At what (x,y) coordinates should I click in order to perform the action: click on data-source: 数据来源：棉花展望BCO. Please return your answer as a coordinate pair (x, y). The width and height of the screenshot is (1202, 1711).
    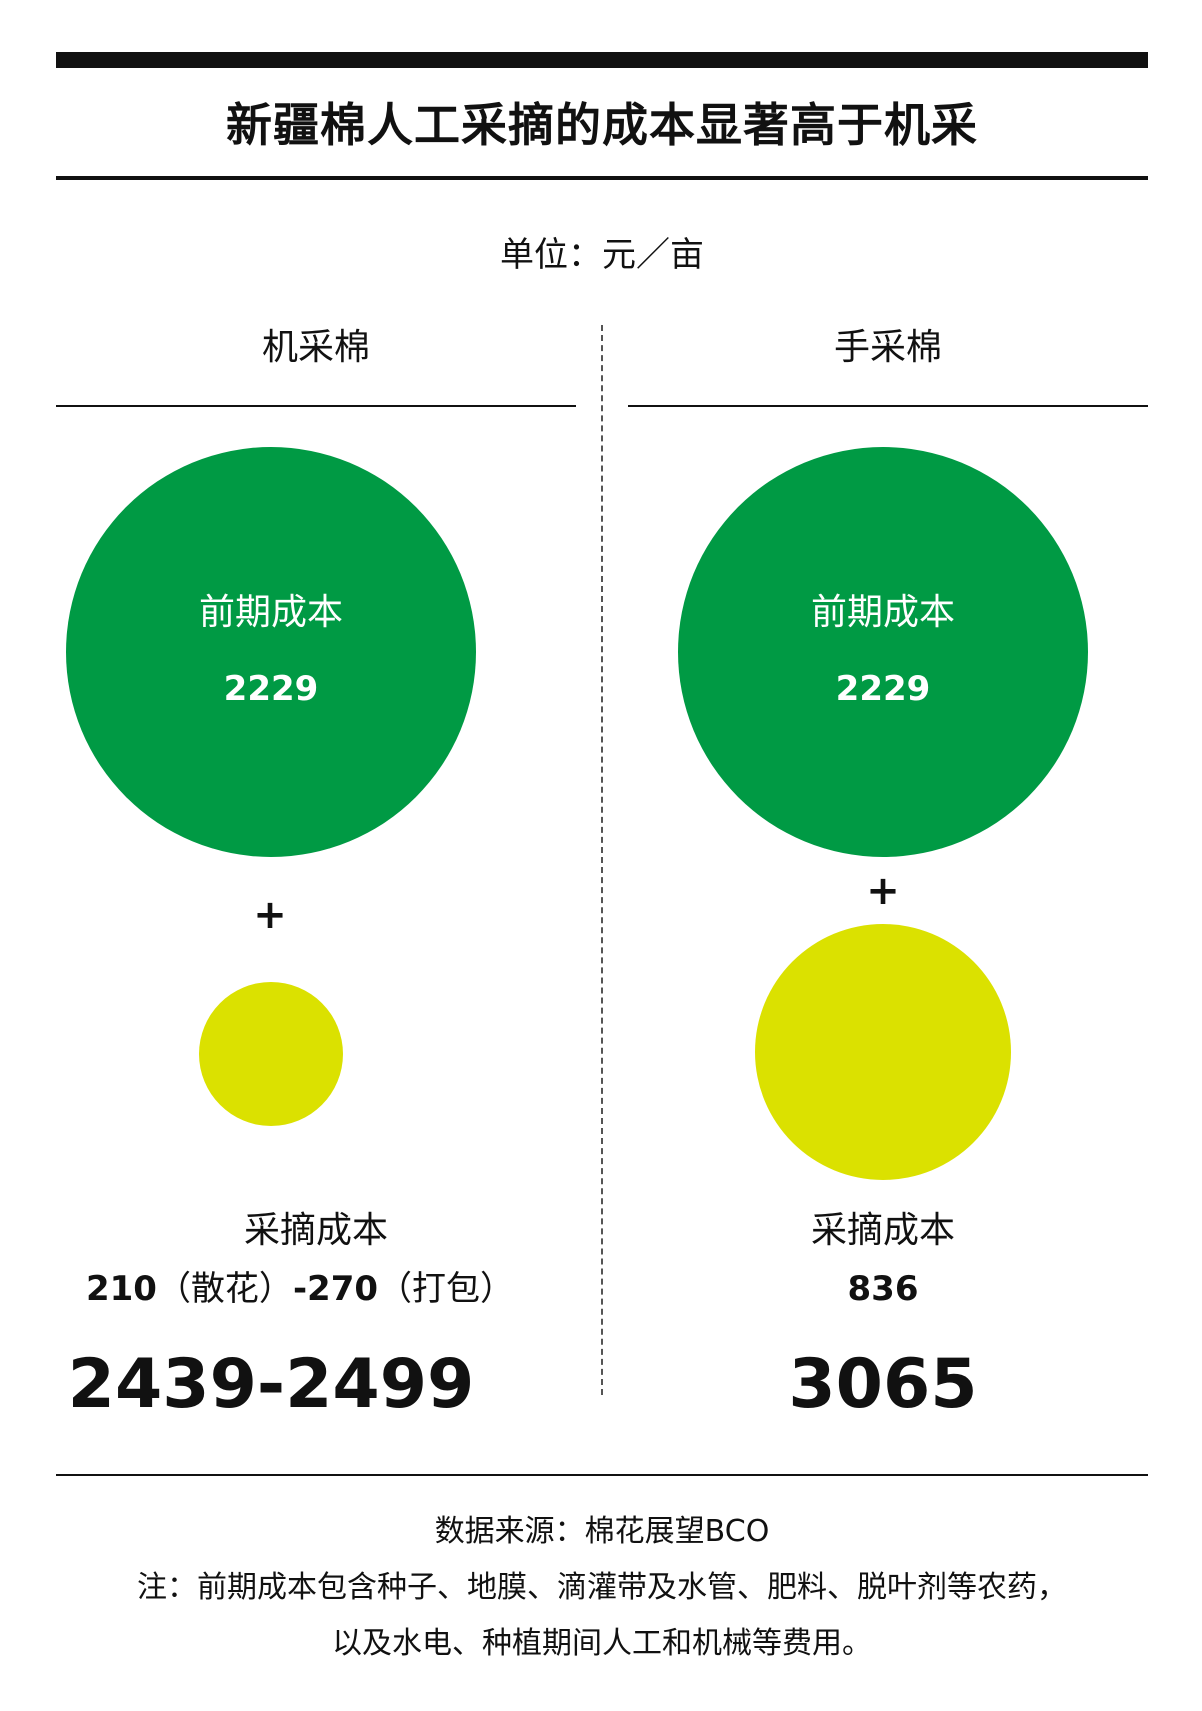
    Looking at the image, I should click on (602, 1531).